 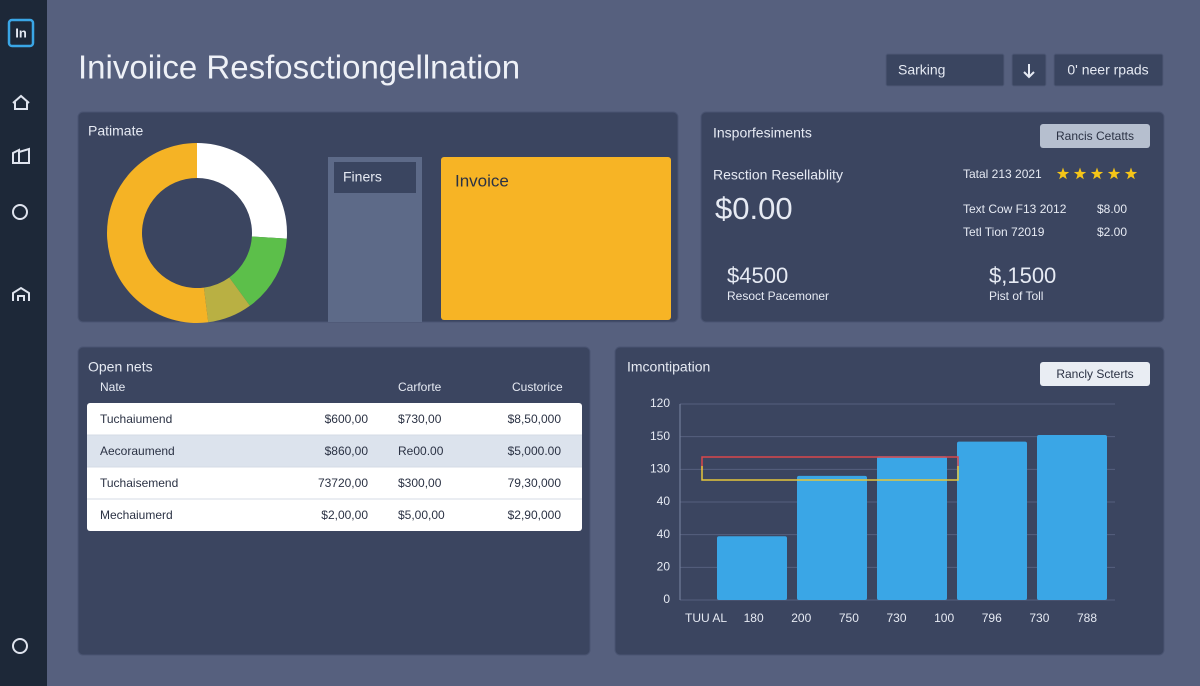 What do you see at coordinates (420, 387) in the screenshot?
I see `column-header: Carforte` at bounding box center [420, 387].